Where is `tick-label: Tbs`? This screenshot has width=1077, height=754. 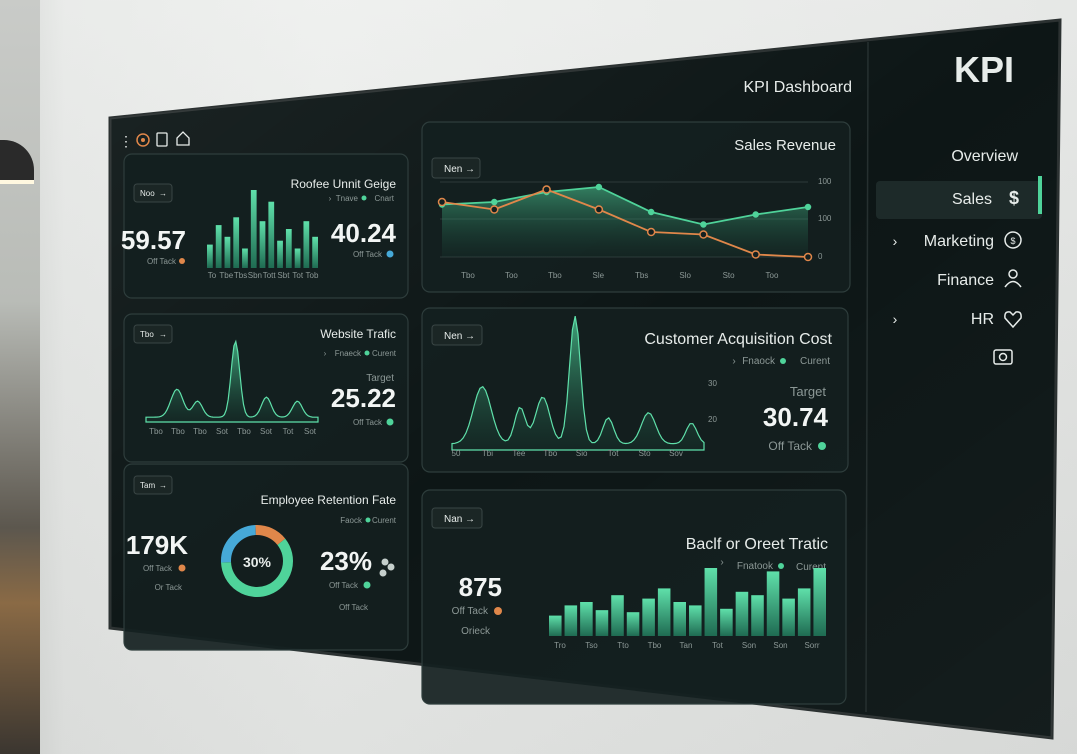
tick-label: Tbs is located at coordinates (641, 275).